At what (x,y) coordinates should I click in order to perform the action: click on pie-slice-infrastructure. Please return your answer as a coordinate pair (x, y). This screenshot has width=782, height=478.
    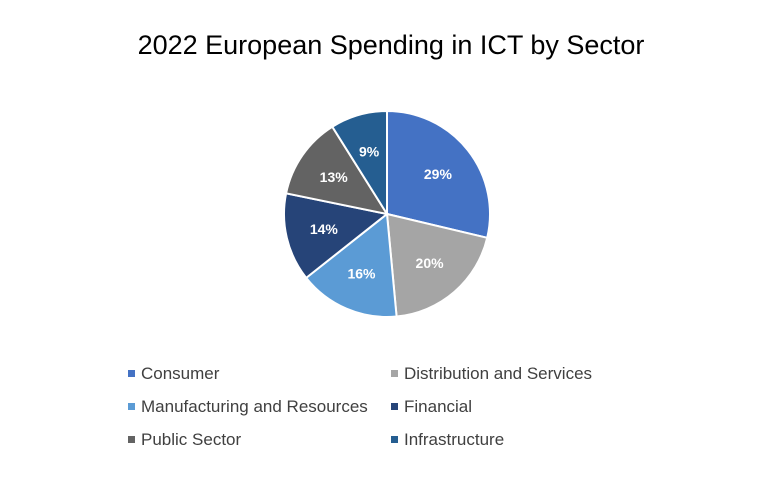
    Looking at the image, I should click on (359, 163).